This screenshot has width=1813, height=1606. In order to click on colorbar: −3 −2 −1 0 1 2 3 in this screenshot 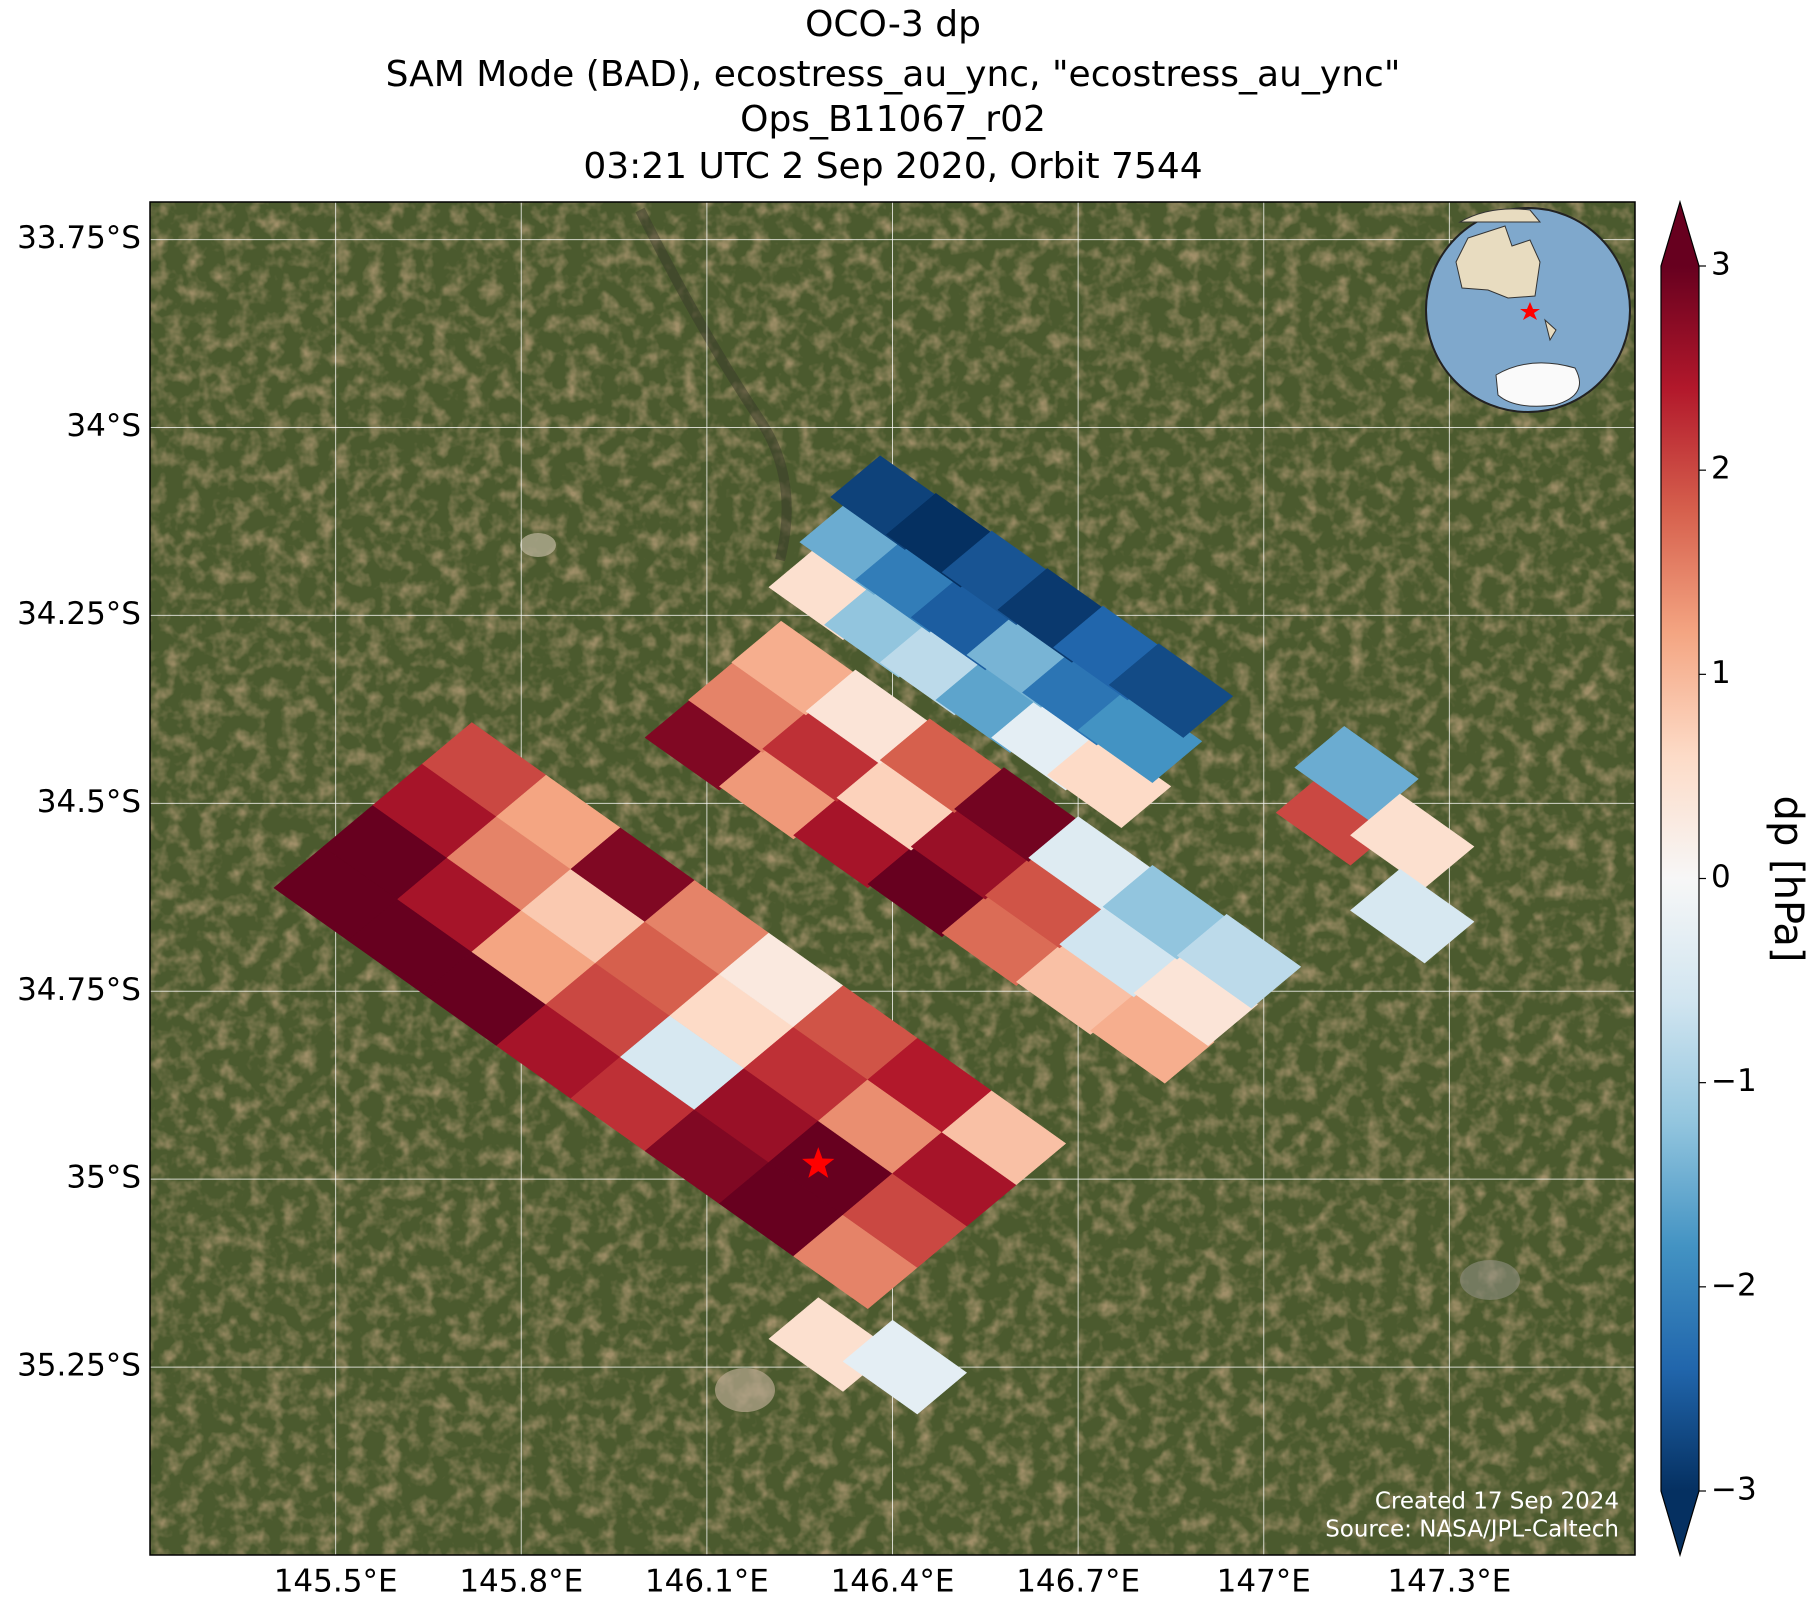, I will do `click(1708, 878)`.